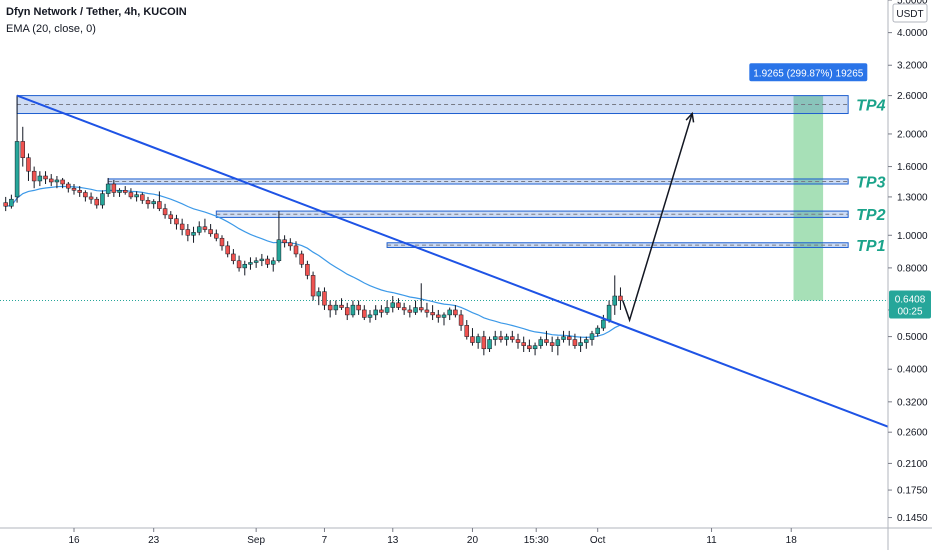  Describe the element at coordinates (473, 540) in the screenshot. I see `x-tick-label: 20` at that location.